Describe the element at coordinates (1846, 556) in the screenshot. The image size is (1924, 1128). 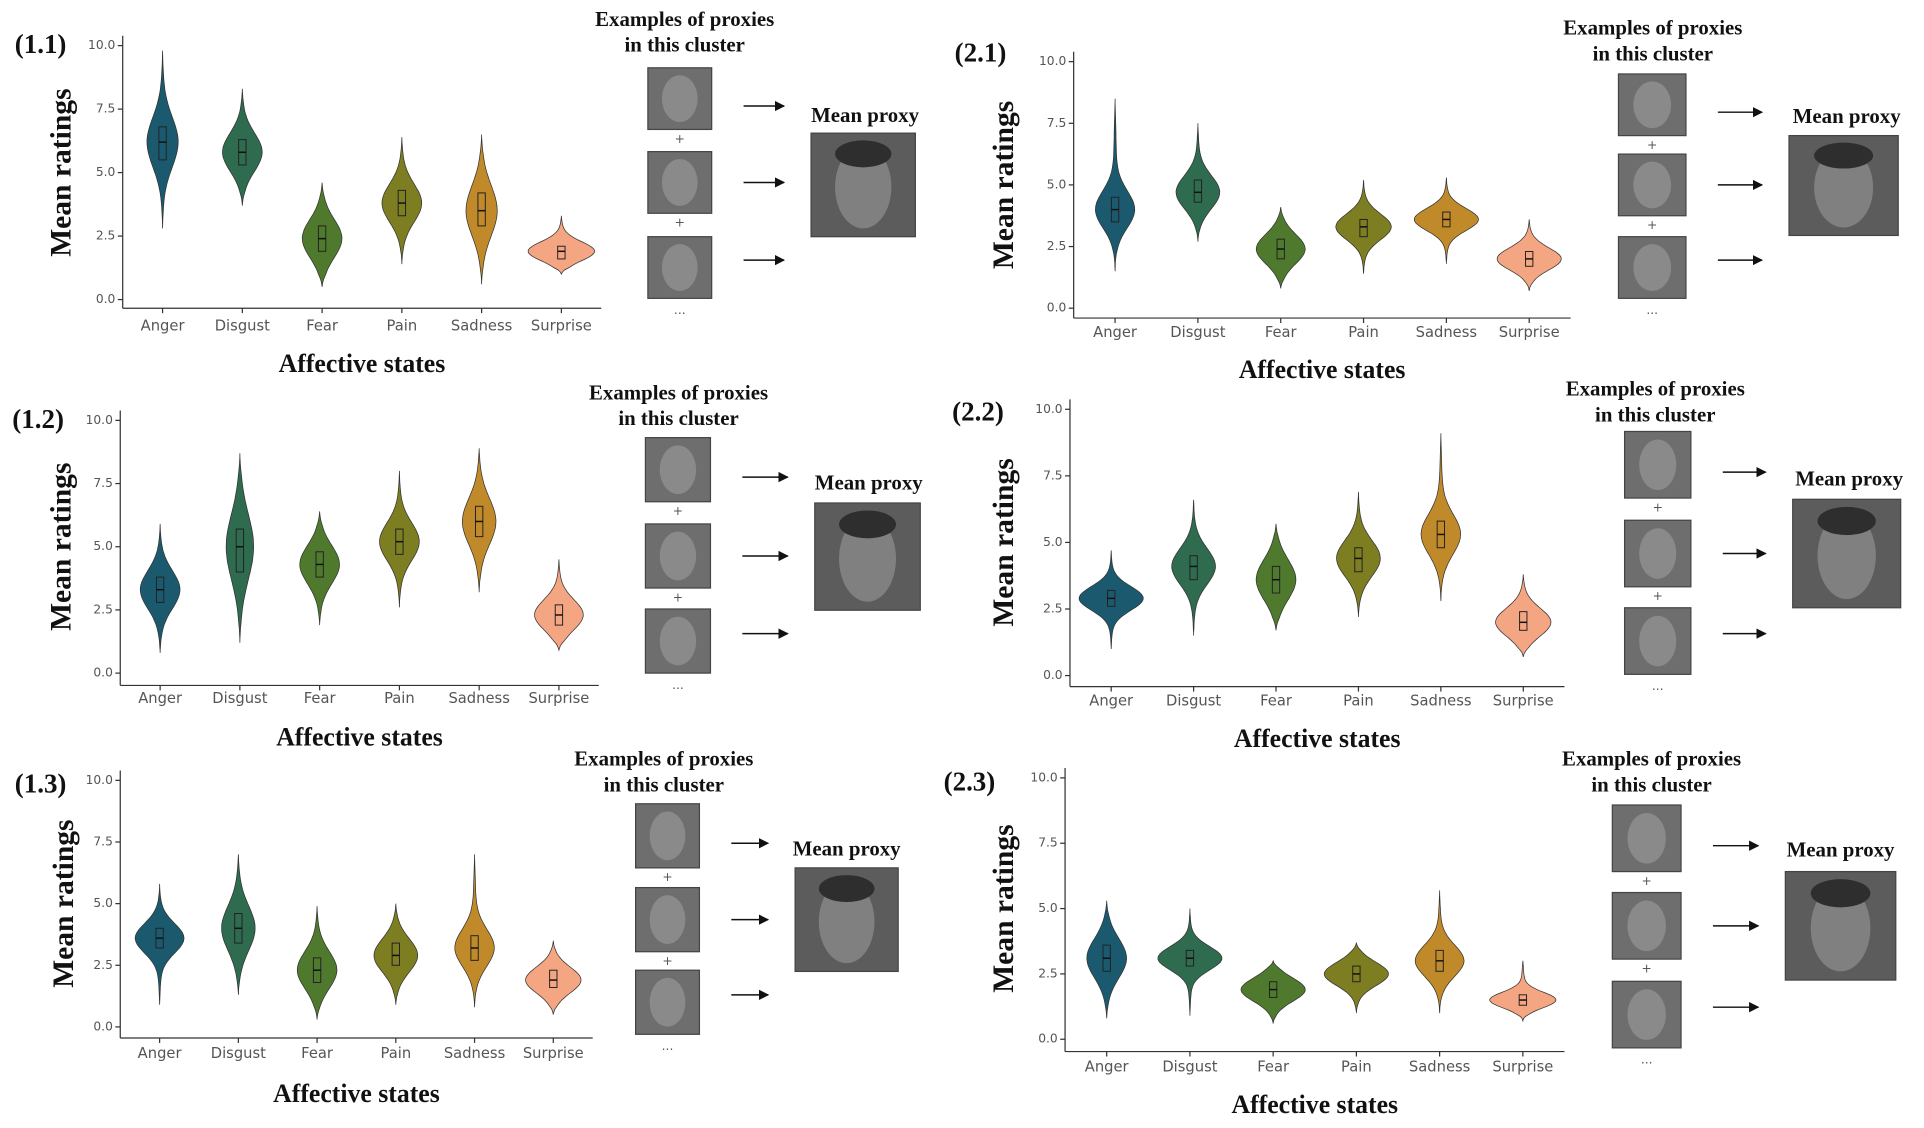
I see `mean-proxy-face` at that location.